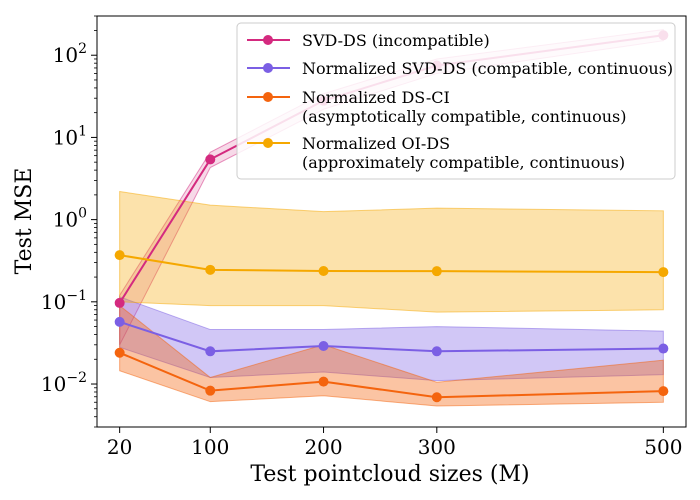 This screenshot has height=500, width=700. I want to click on y-axis-ticks: 10⁻² 10⁻¹ 10⁰ 10¹ 10², so click(69, 221).